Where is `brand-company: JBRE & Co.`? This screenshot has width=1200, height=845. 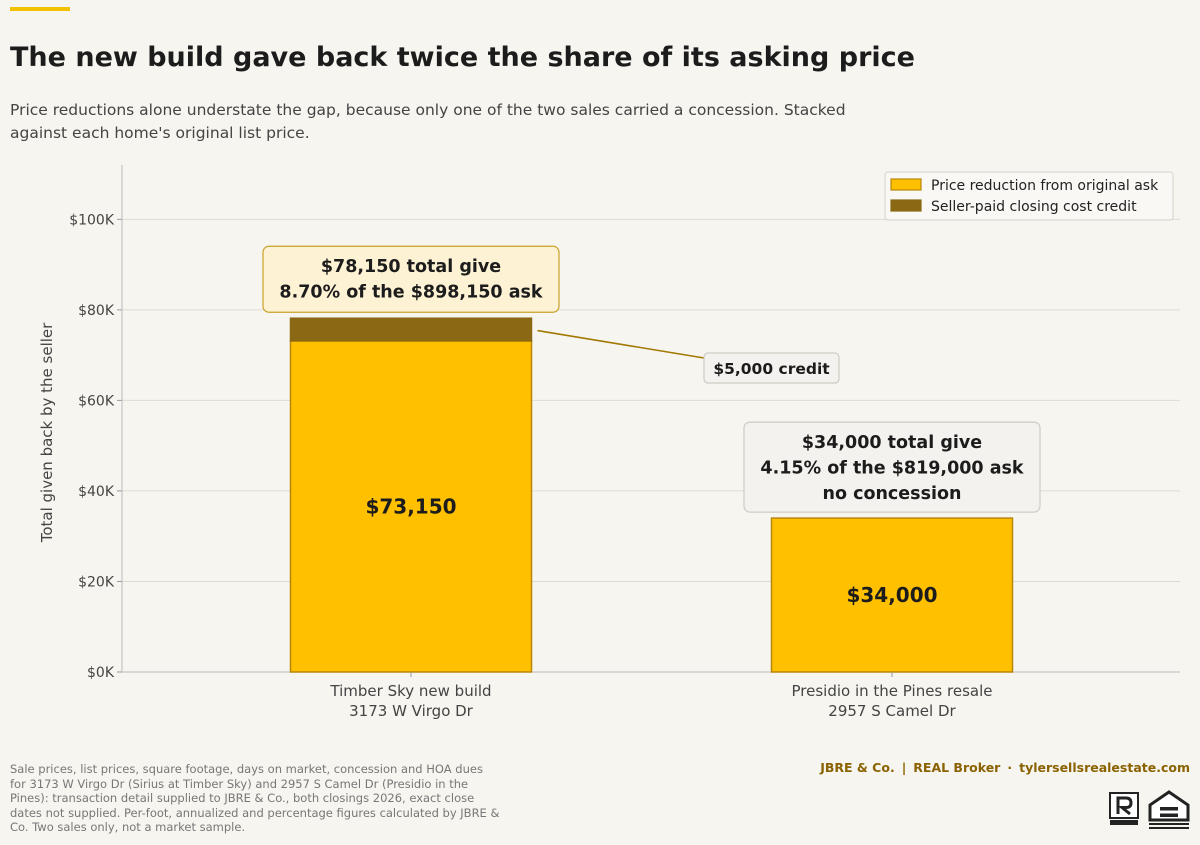
brand-company: JBRE & Co. is located at coordinates (857, 767).